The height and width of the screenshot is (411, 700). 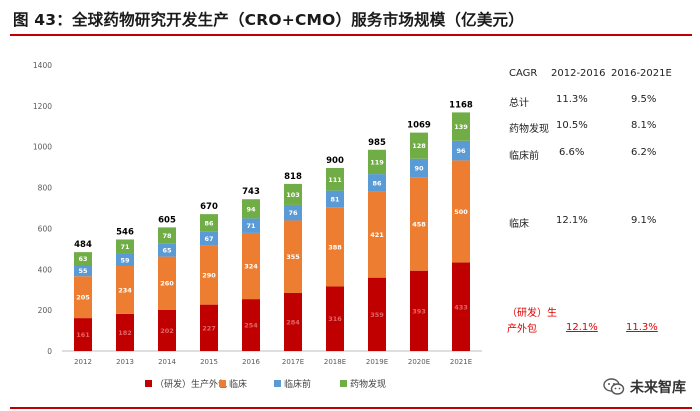 I want to click on data-label: 111, so click(x=335, y=180).